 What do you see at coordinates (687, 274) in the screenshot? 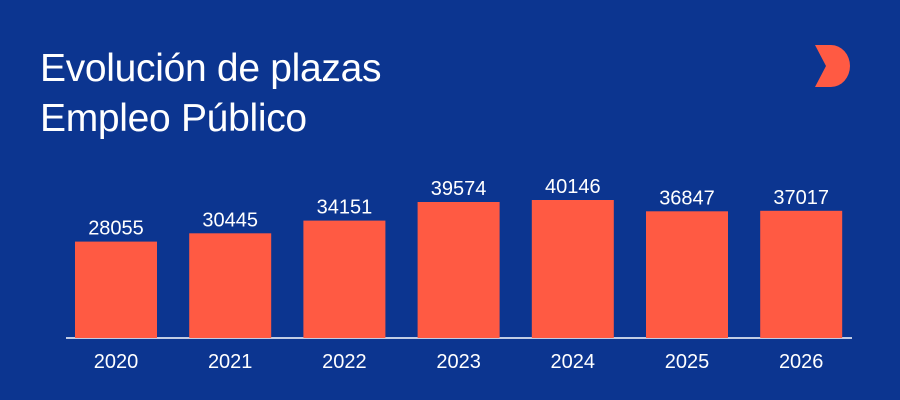
I see `bar-2025` at bounding box center [687, 274].